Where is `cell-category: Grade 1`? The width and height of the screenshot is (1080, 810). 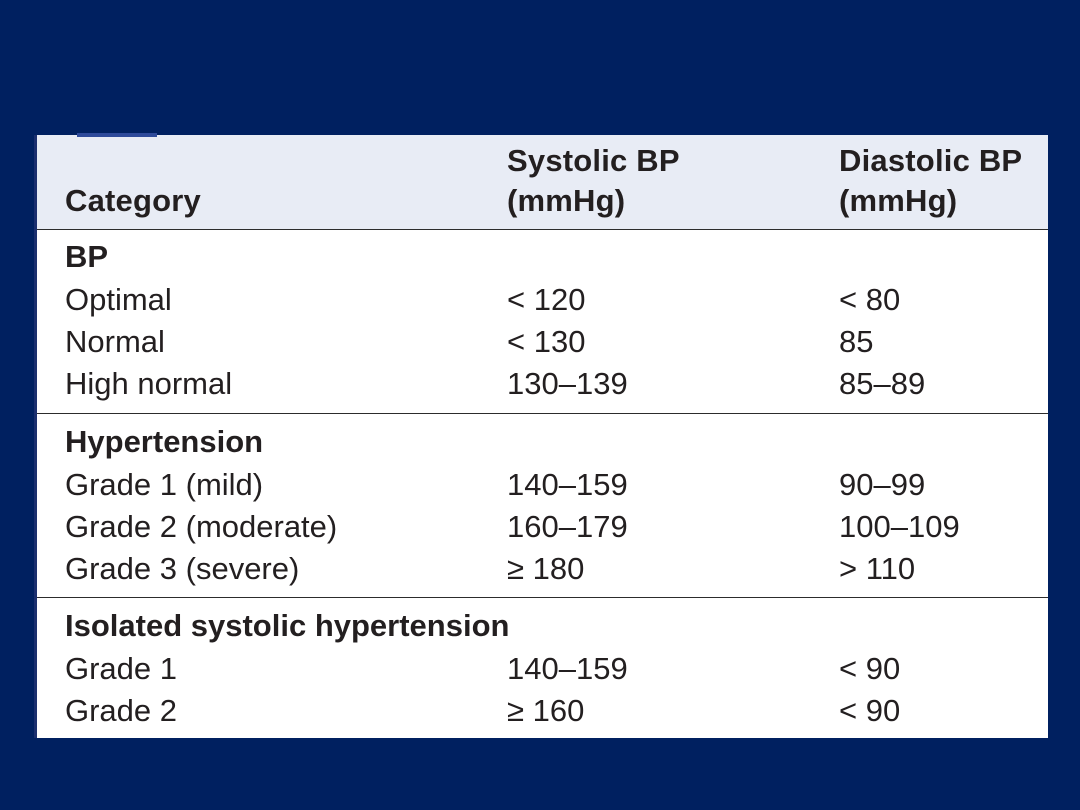
cell-category: Grade 1 is located at coordinates (121, 668).